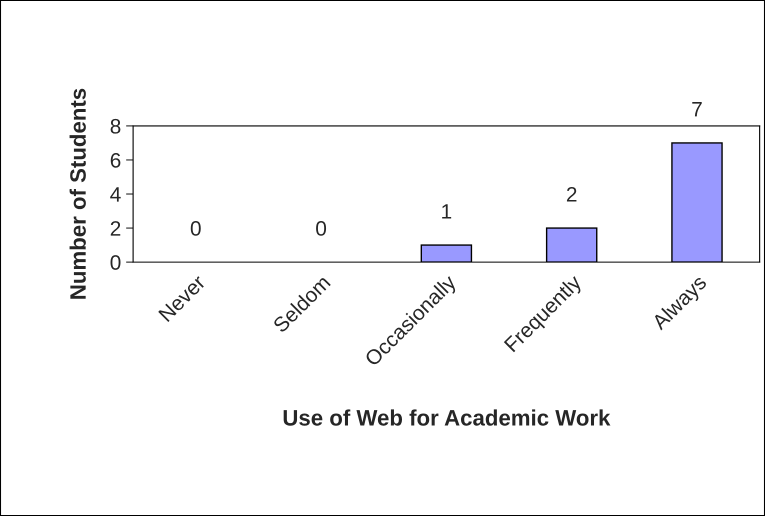 The height and width of the screenshot is (516, 765). I want to click on y-tick-label: 2, so click(115, 228).